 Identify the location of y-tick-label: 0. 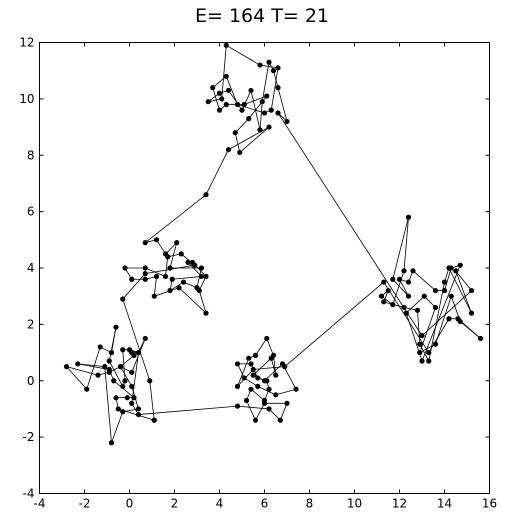
(31, 381).